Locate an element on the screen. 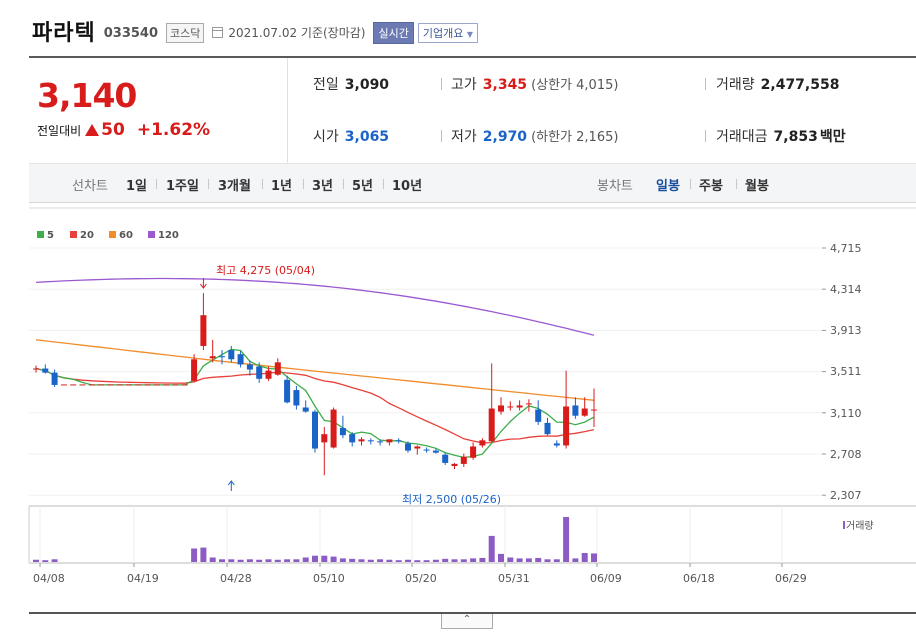 Image resolution: width=916 pixels, height=641 pixels. high-arrow-head-icon is located at coordinates (203, 286).